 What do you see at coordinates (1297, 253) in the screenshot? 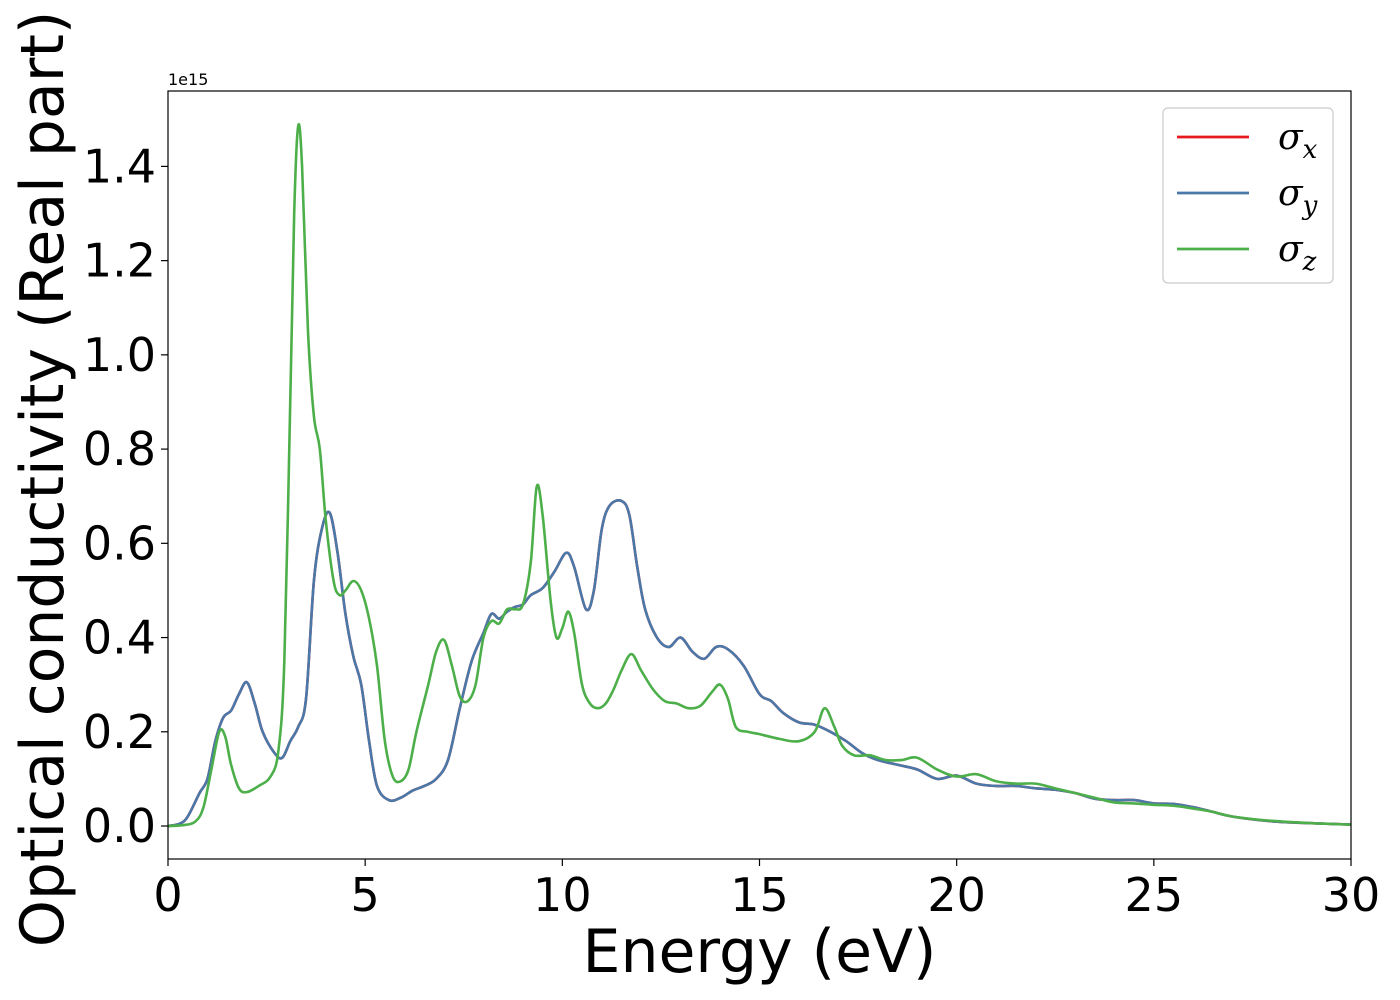
I see `legend-label-z: σz` at bounding box center [1297, 253].